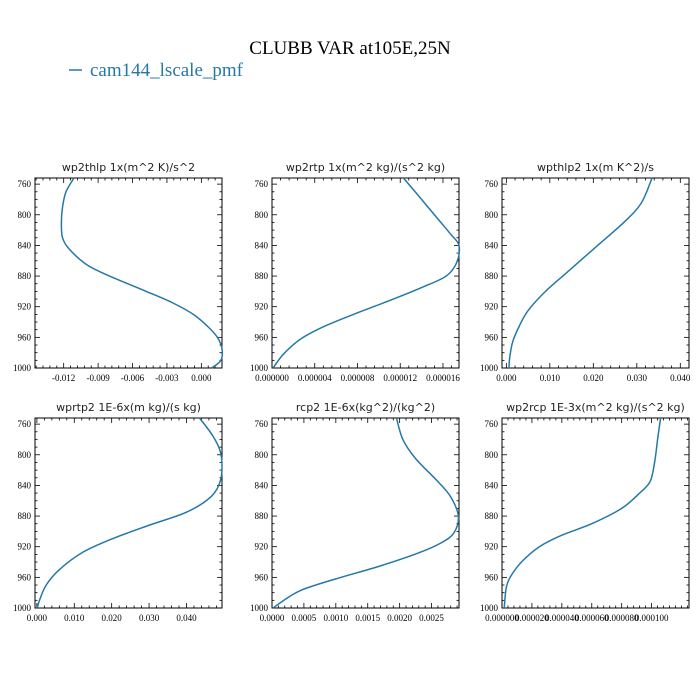  Describe the element at coordinates (367, 618) in the screenshot. I see `x-tick-label: 0.0015` at that location.